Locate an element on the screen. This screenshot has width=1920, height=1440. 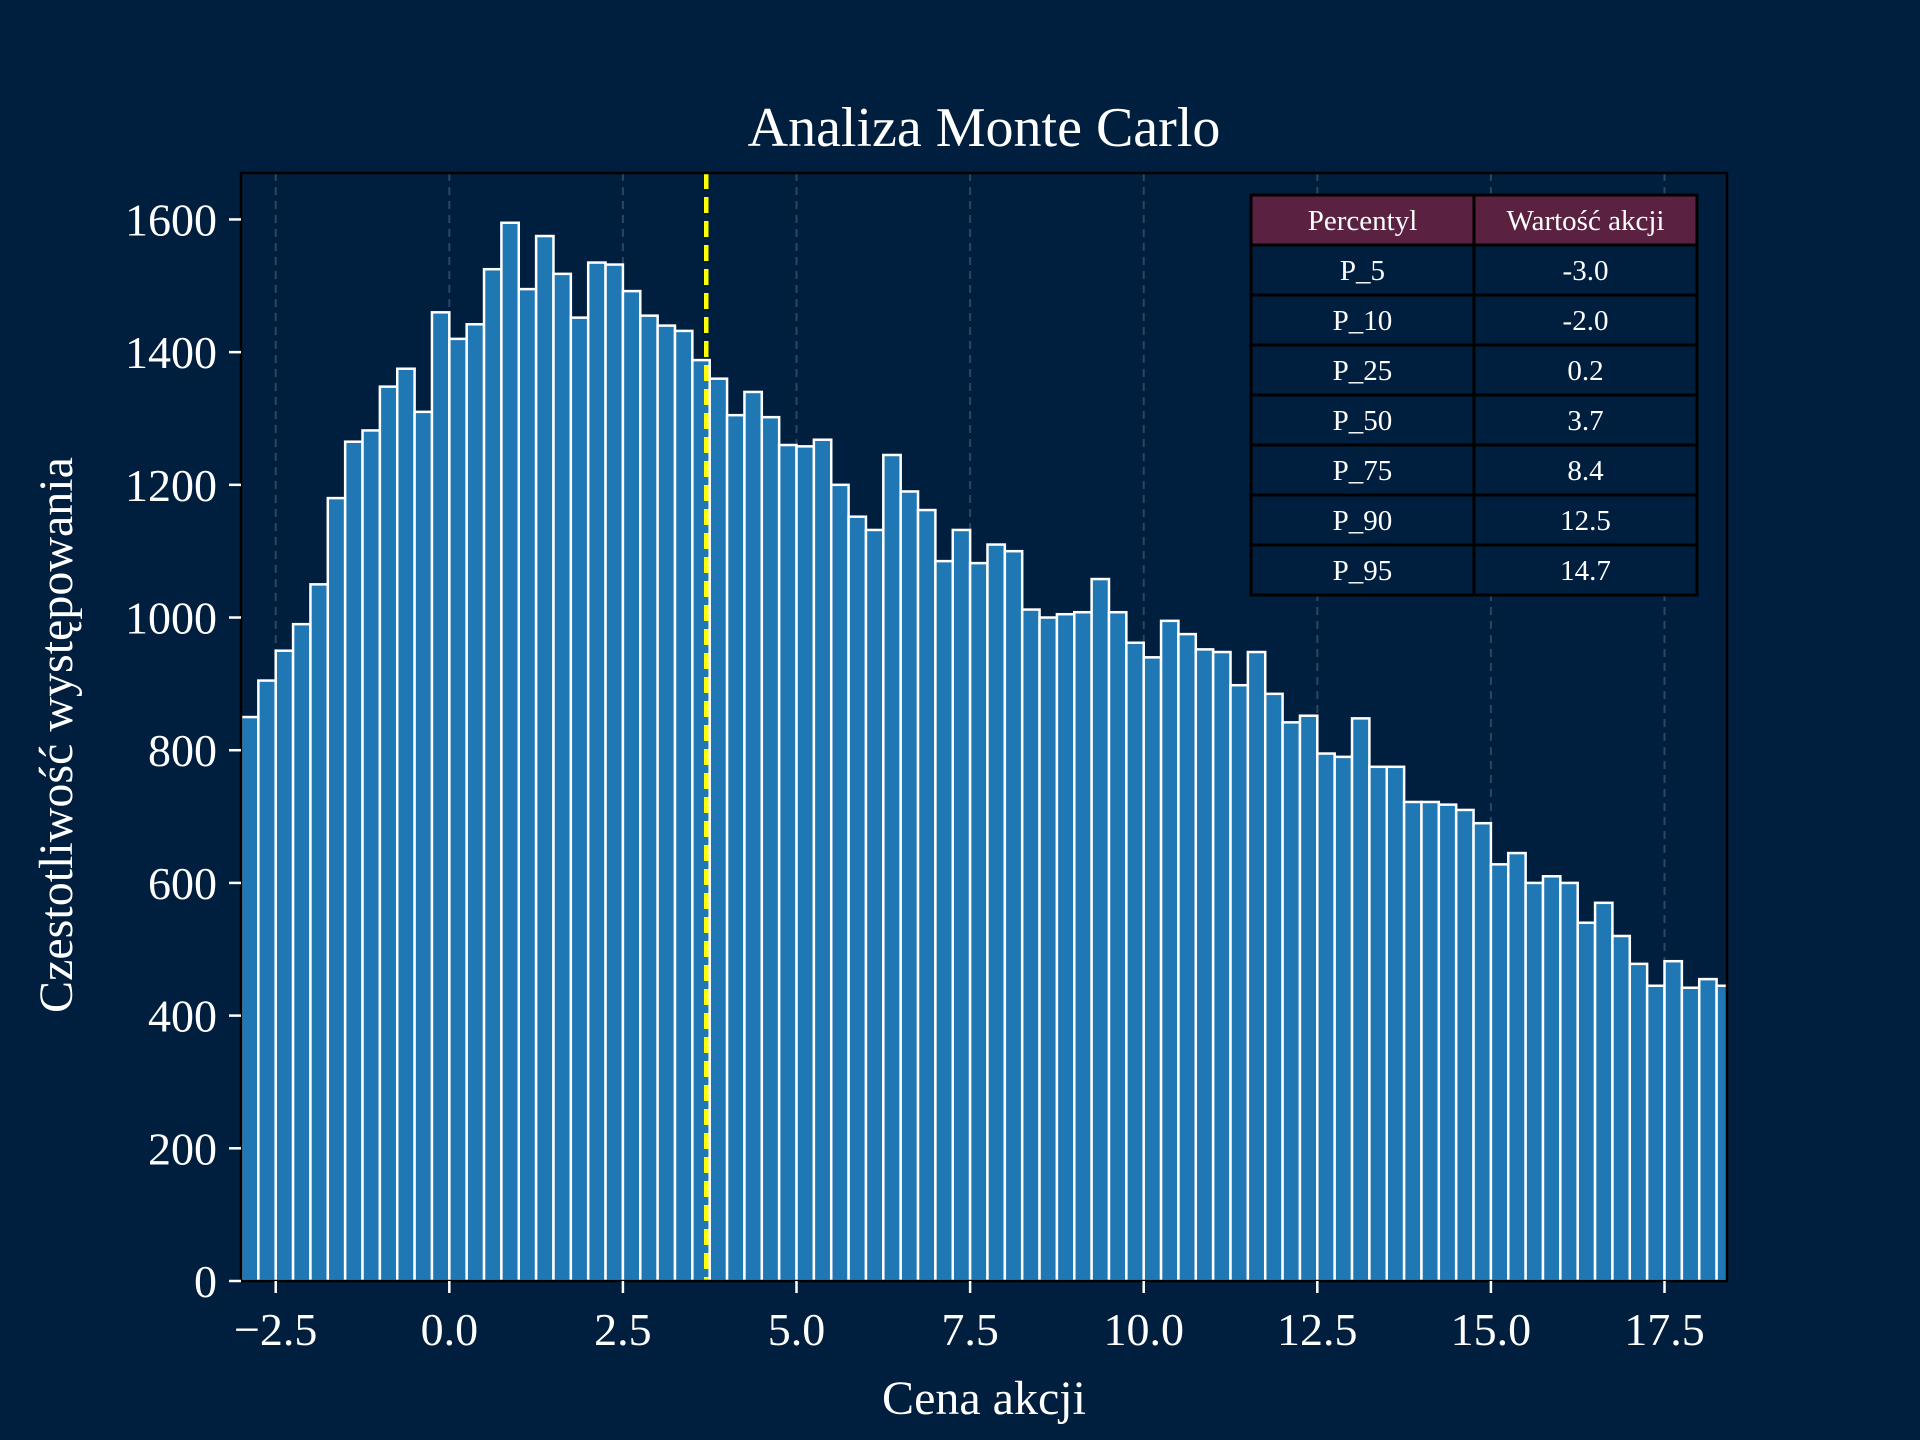
table-cell-text-2-0: P_10 is located at coordinates (1363, 321).